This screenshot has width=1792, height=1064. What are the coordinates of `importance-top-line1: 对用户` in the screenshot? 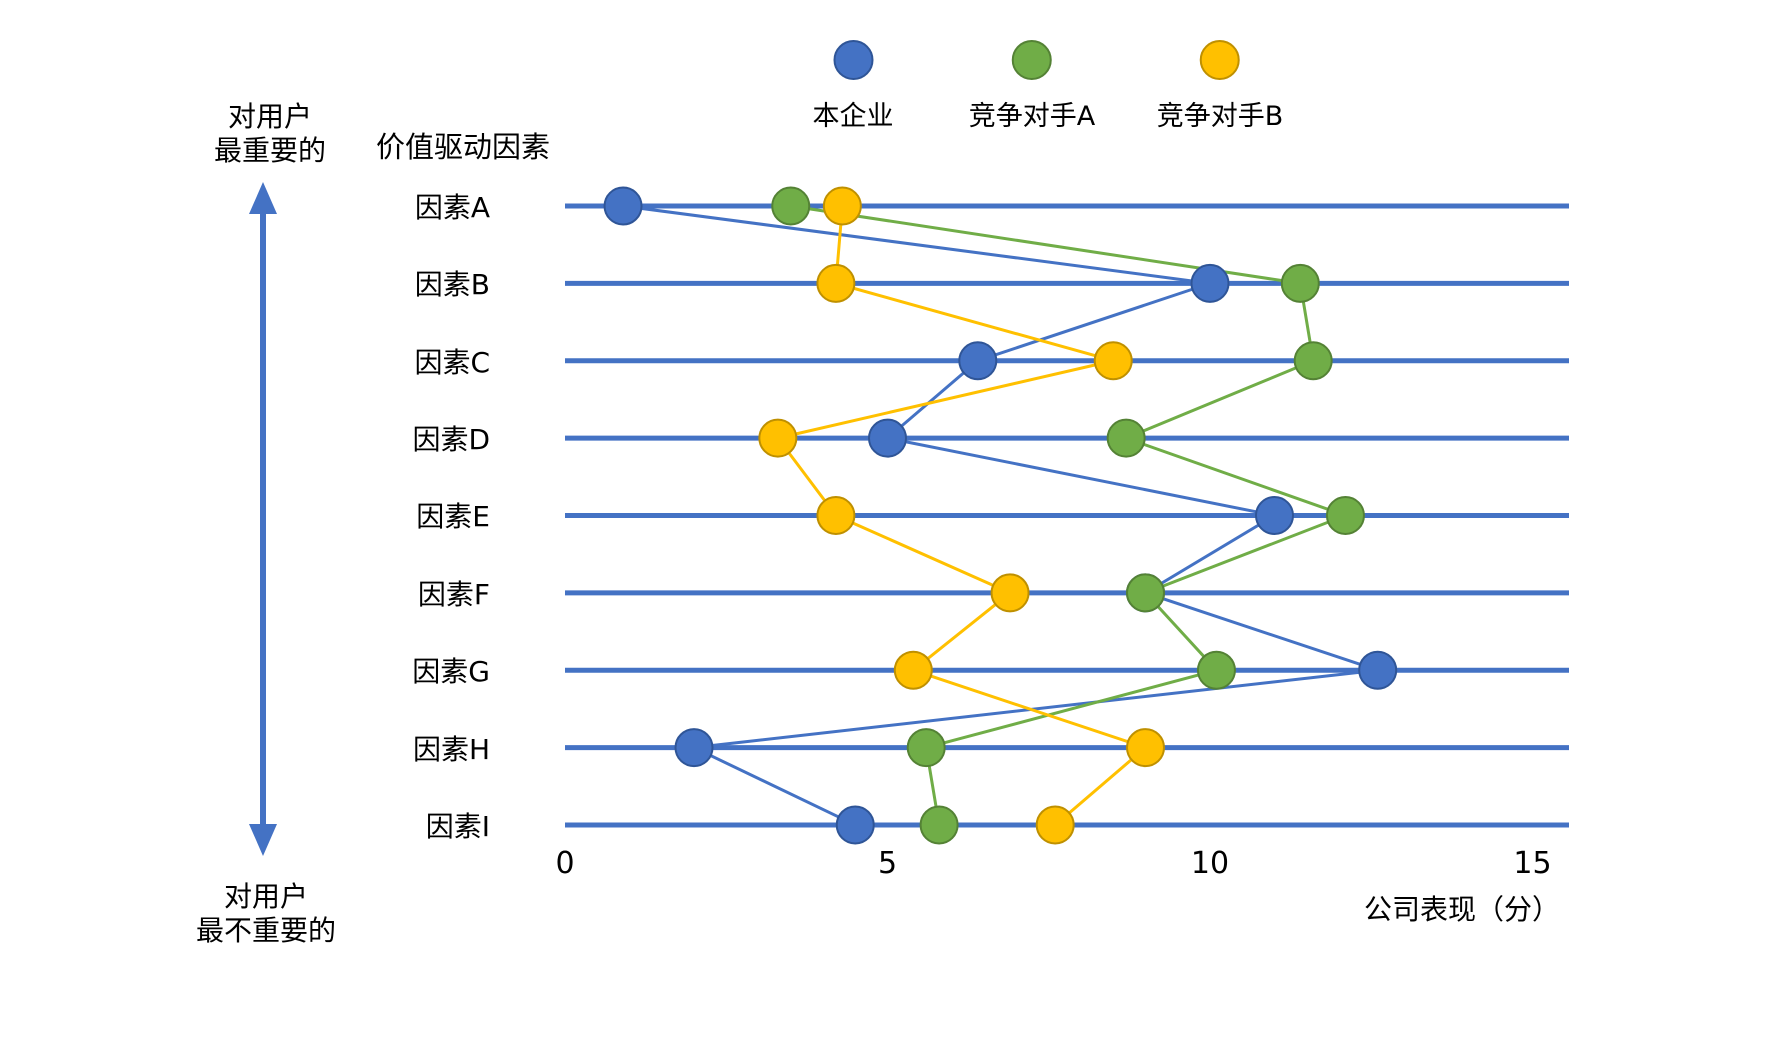 It's located at (270, 116).